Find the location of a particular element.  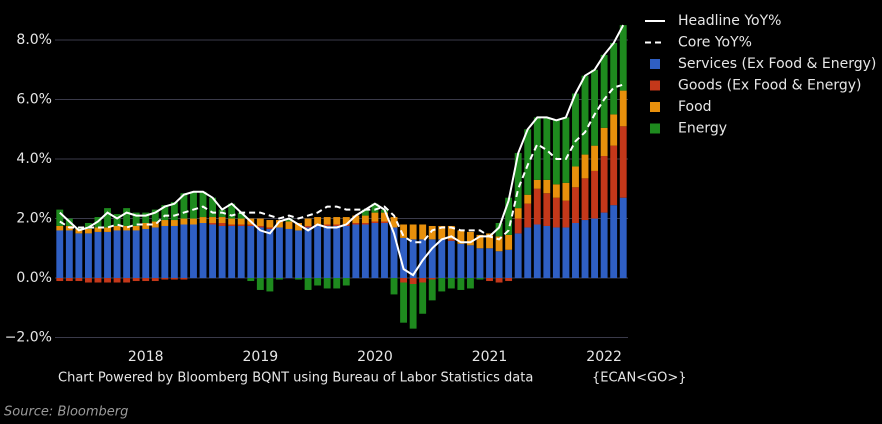

y-tick-label: 6.0% is located at coordinates (34, 100).